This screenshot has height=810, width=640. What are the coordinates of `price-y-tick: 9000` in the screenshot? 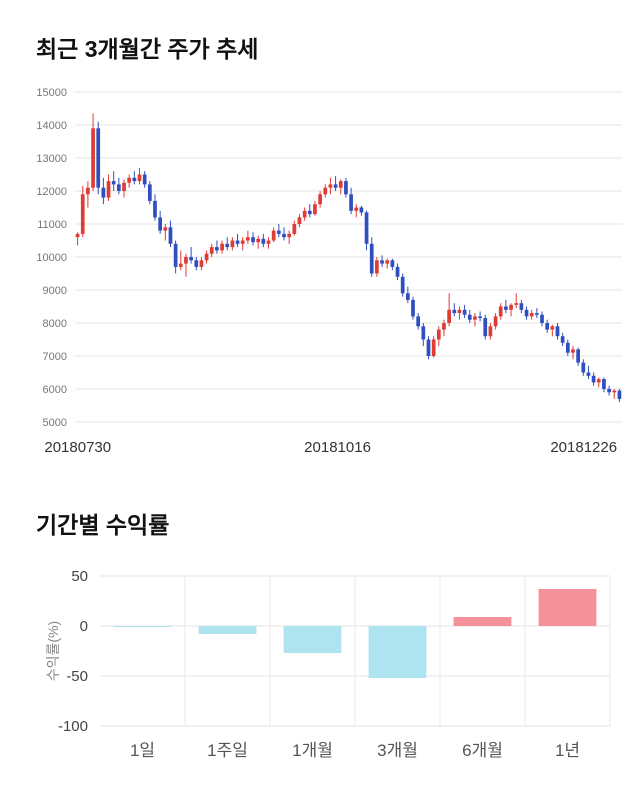 It's located at (55, 291).